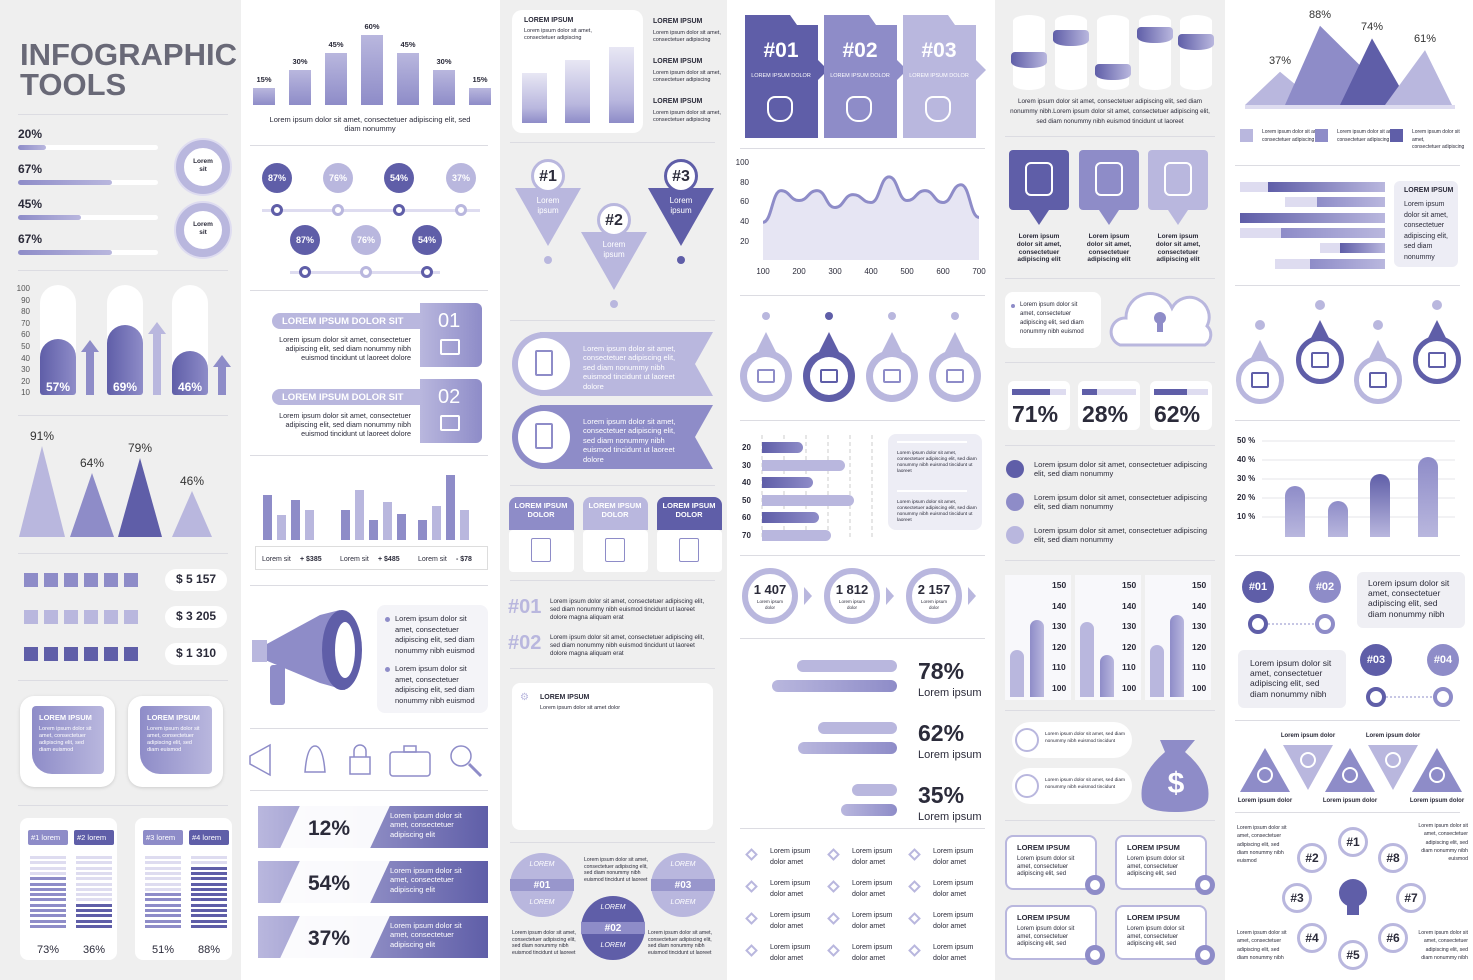  What do you see at coordinates (1109, 179) in the screenshot?
I see `piggy-bank-icon` at bounding box center [1109, 179].